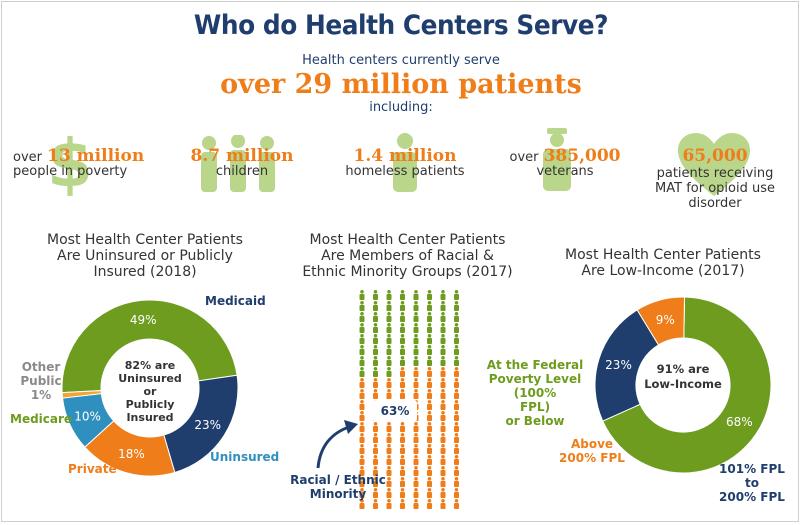 The height and width of the screenshot is (525, 802). I want to click on insurance-center-line4: Insured, so click(150, 417).